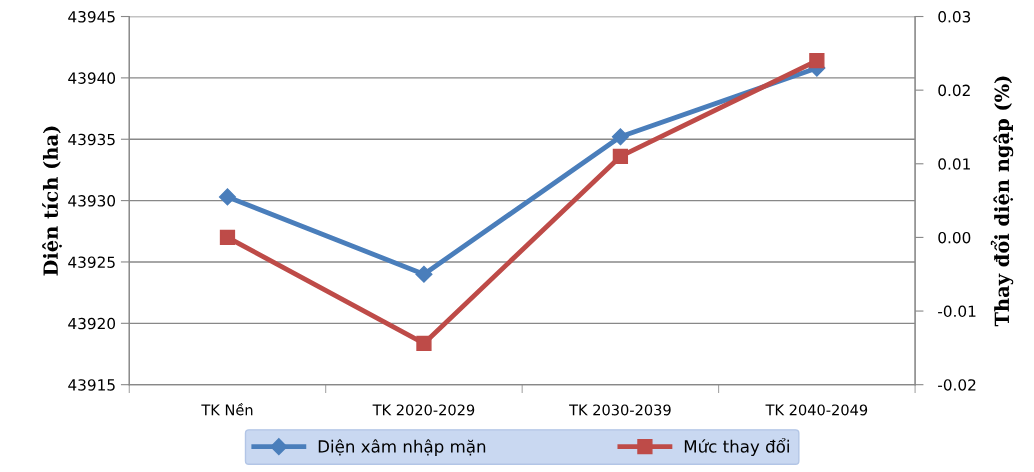 This screenshot has height=472, width=1034. Describe the element at coordinates (957, 385) in the screenshot. I see `y2-tick-label: -0.02` at that location.